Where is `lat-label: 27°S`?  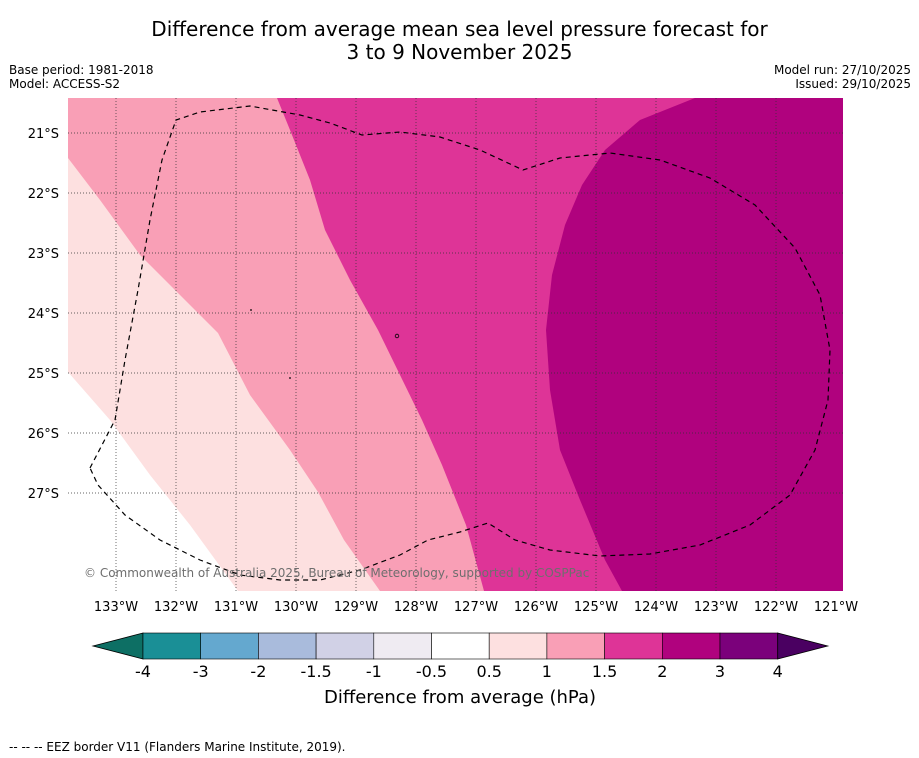
lat-label: 27°S is located at coordinates (43, 494).